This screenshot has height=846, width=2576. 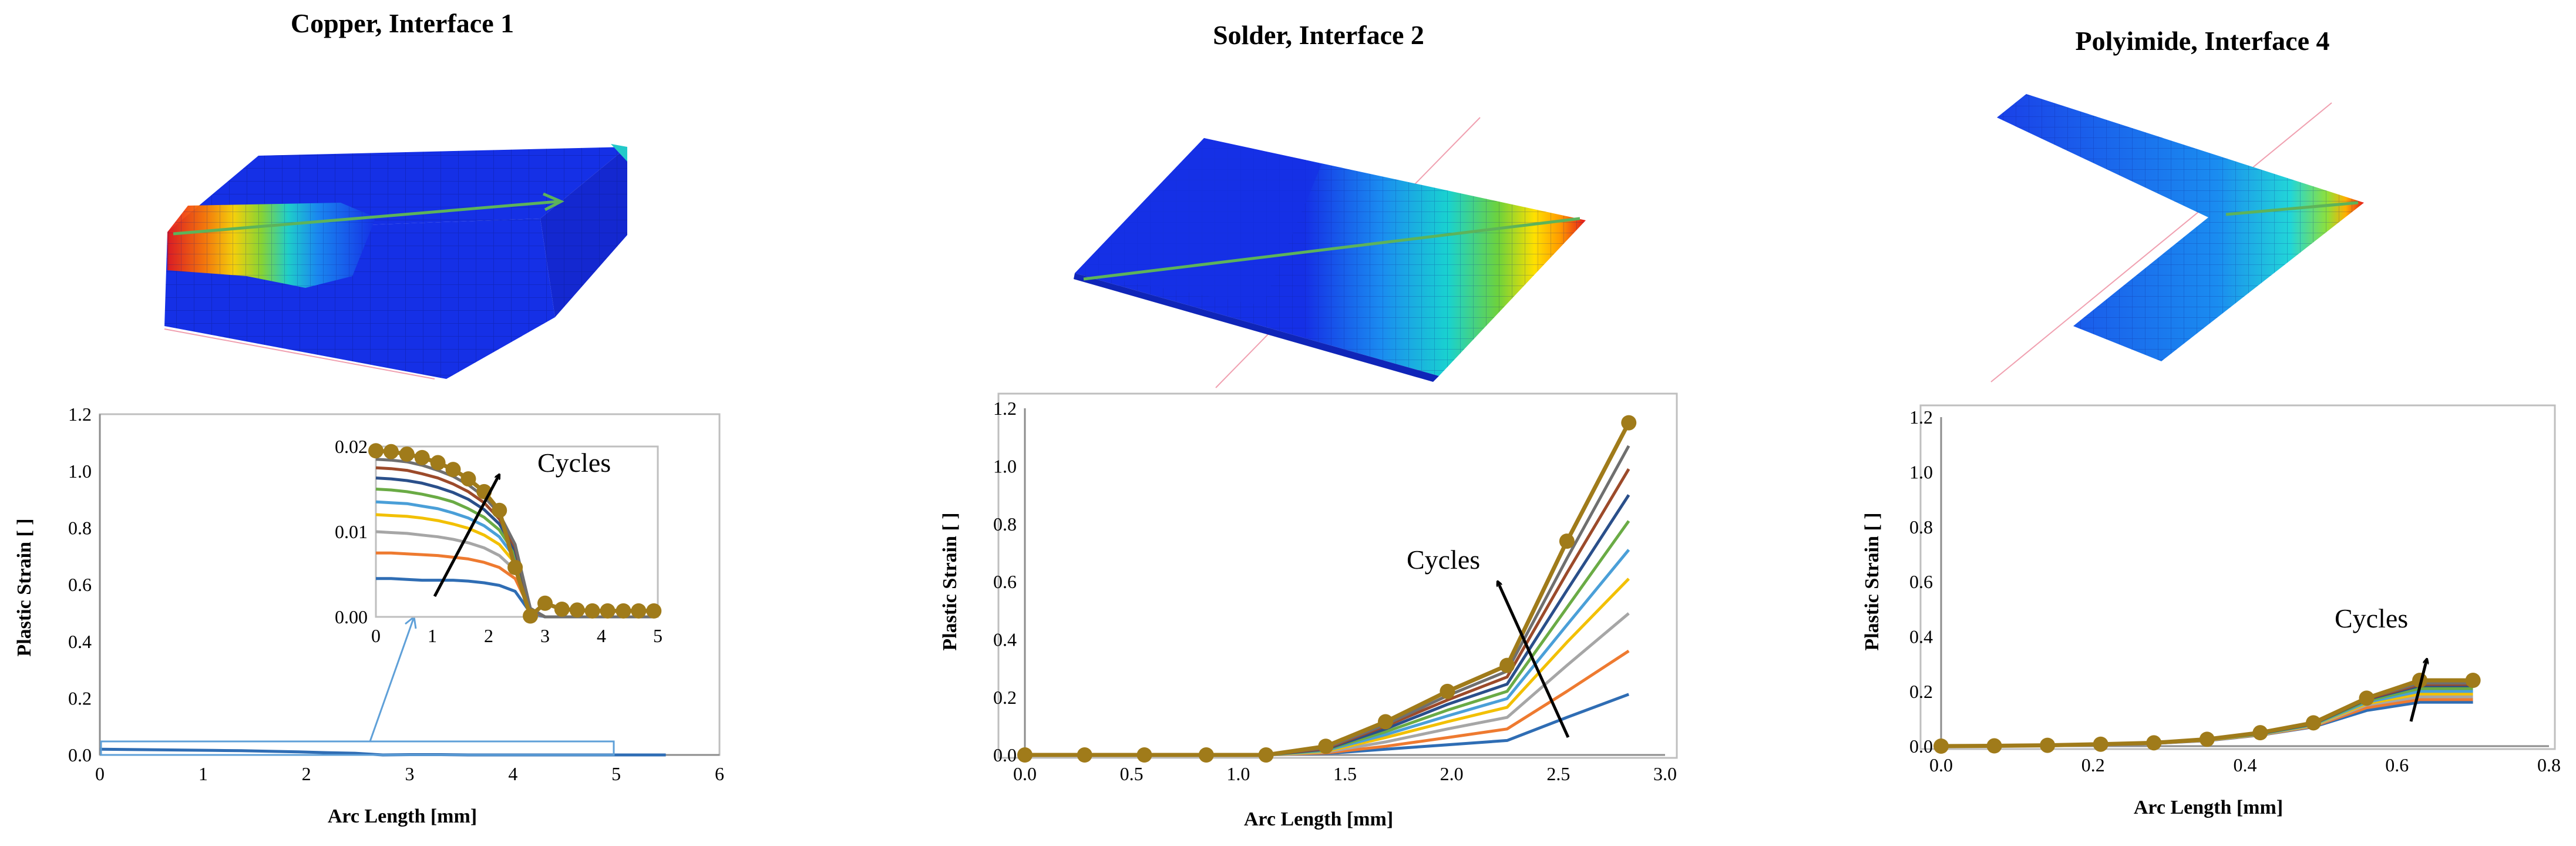 I want to click on x-tick-label: 2.5, so click(x=1558, y=774).